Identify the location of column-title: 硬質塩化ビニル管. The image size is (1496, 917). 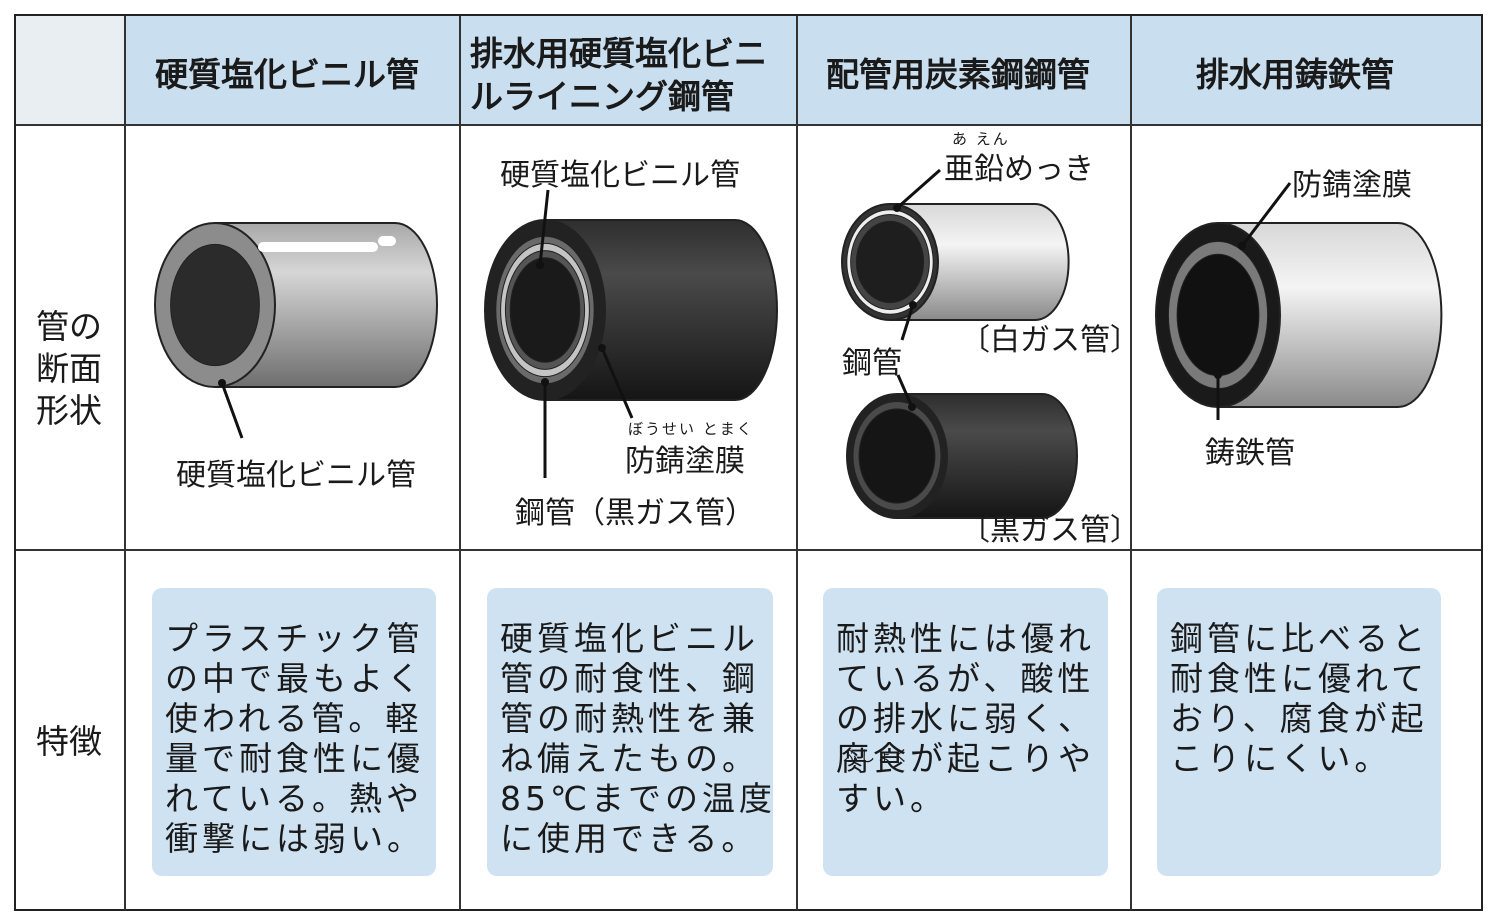
(287, 74).